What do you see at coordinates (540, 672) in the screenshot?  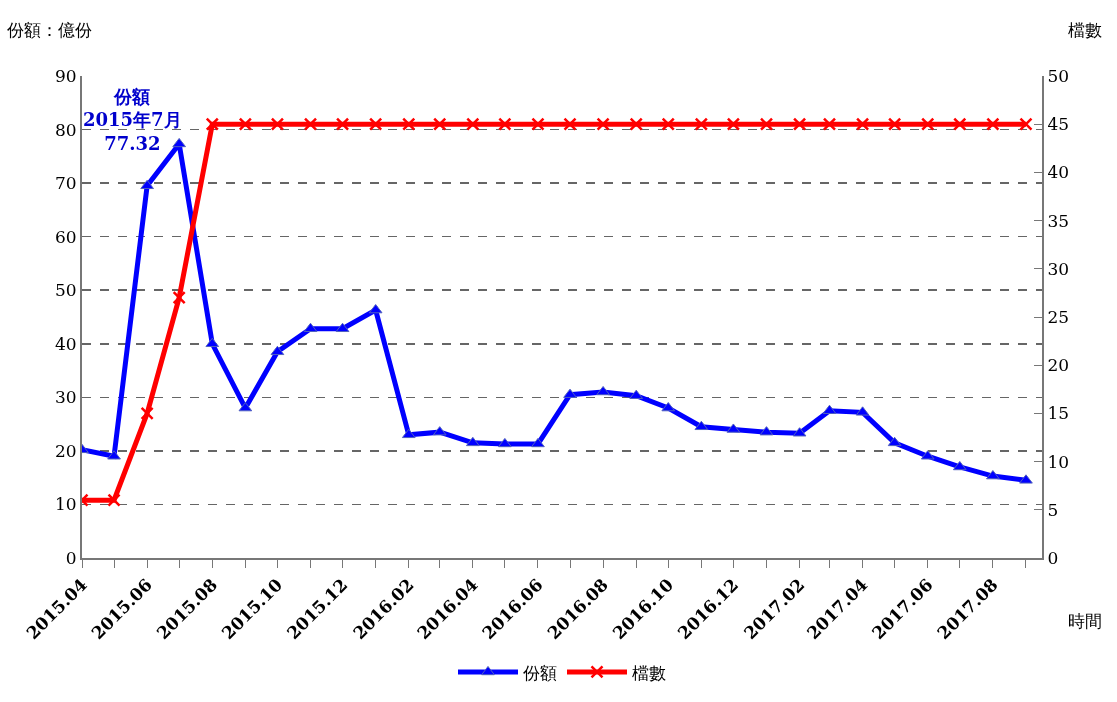 I see `legend-label: 份額` at bounding box center [540, 672].